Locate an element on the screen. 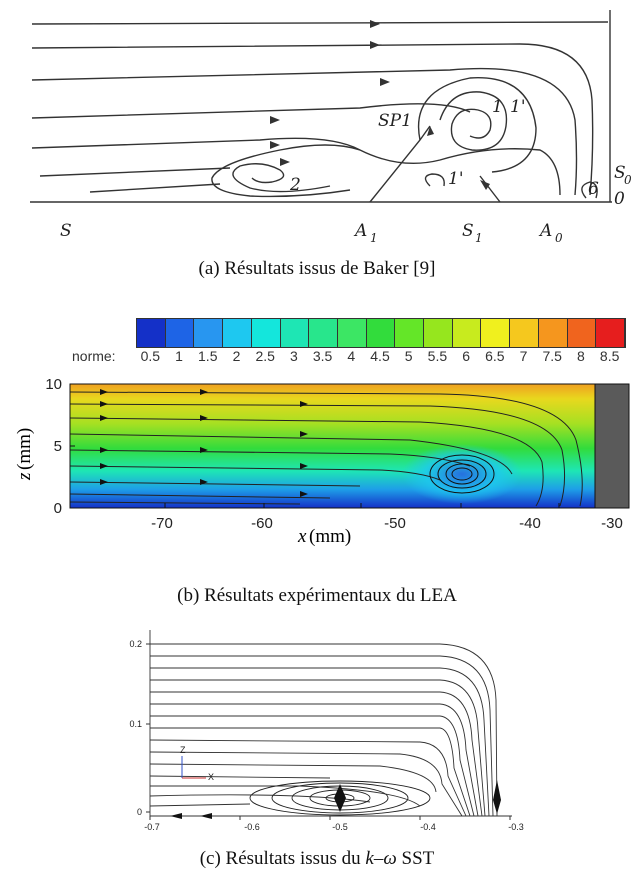 This screenshot has height=882, width=634. y-axis-label: z (mm) is located at coordinates (24, 454).